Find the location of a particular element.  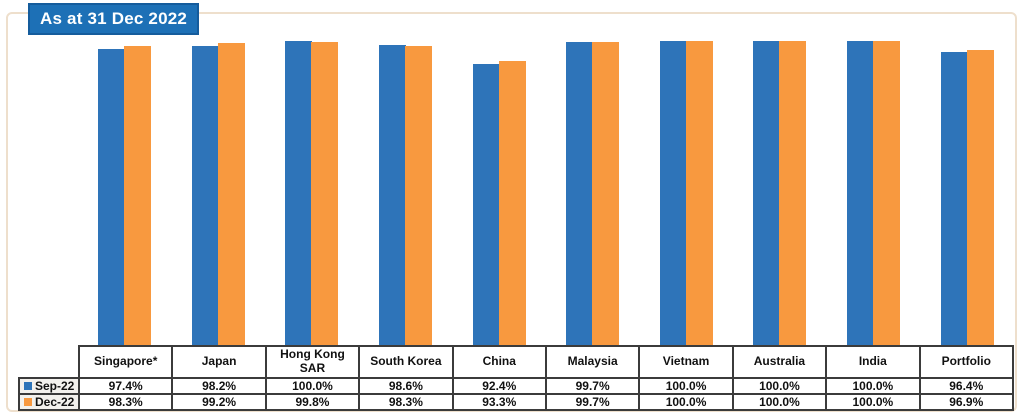

bar-group-australia is located at coordinates (780, 172).